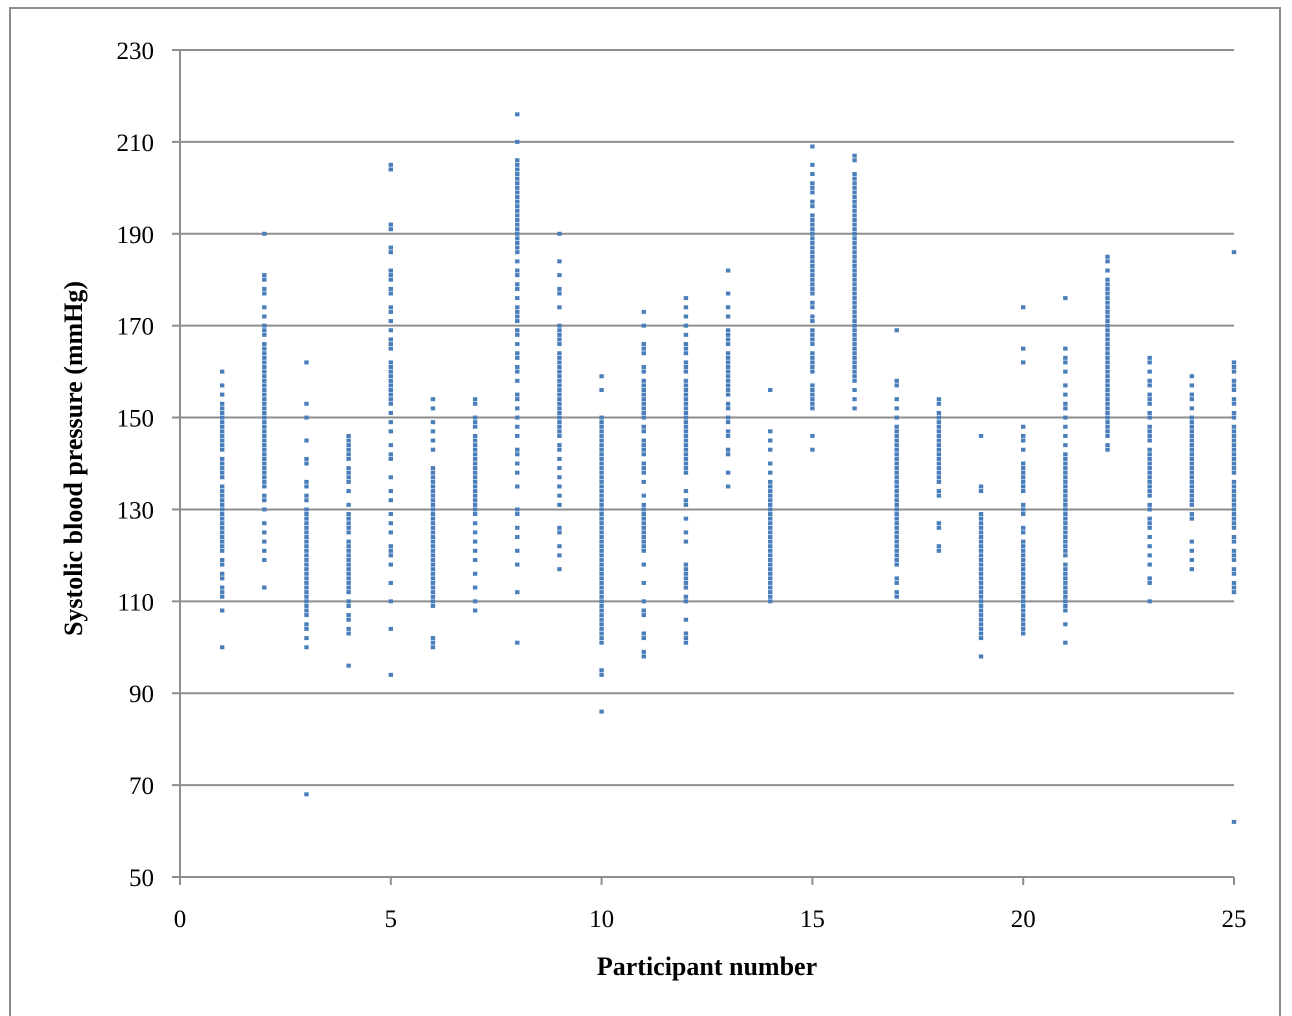 This screenshot has height=1016, width=1292. Describe the element at coordinates (136, 143) in the screenshot. I see `y-tick-label: 210` at that location.